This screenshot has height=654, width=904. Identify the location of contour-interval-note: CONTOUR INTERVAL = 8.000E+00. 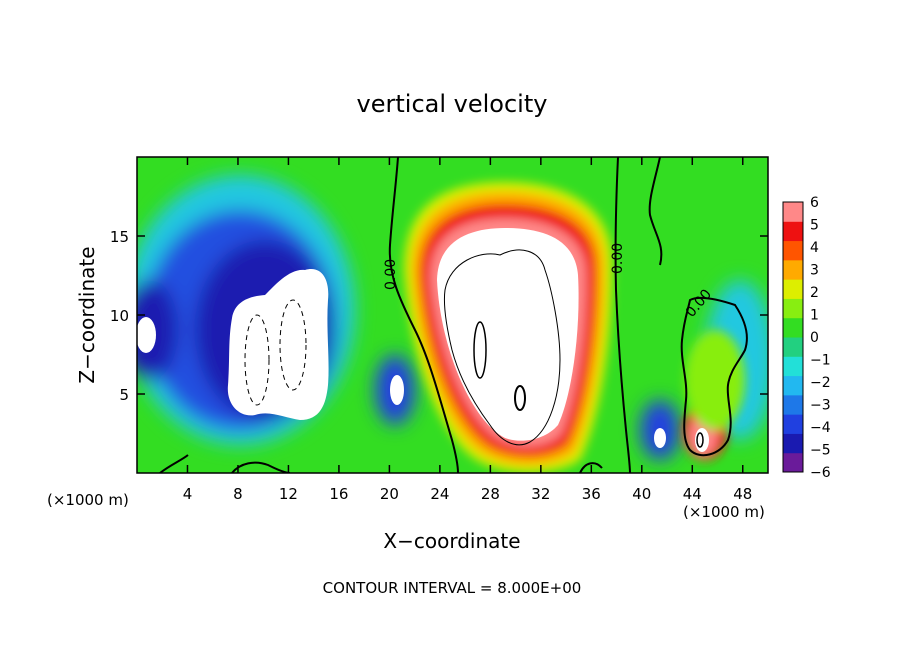
(452, 588).